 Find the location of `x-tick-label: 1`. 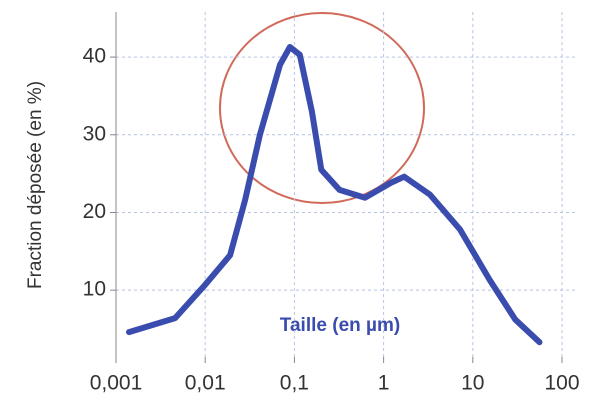

x-tick-label: 1 is located at coordinates (384, 383).